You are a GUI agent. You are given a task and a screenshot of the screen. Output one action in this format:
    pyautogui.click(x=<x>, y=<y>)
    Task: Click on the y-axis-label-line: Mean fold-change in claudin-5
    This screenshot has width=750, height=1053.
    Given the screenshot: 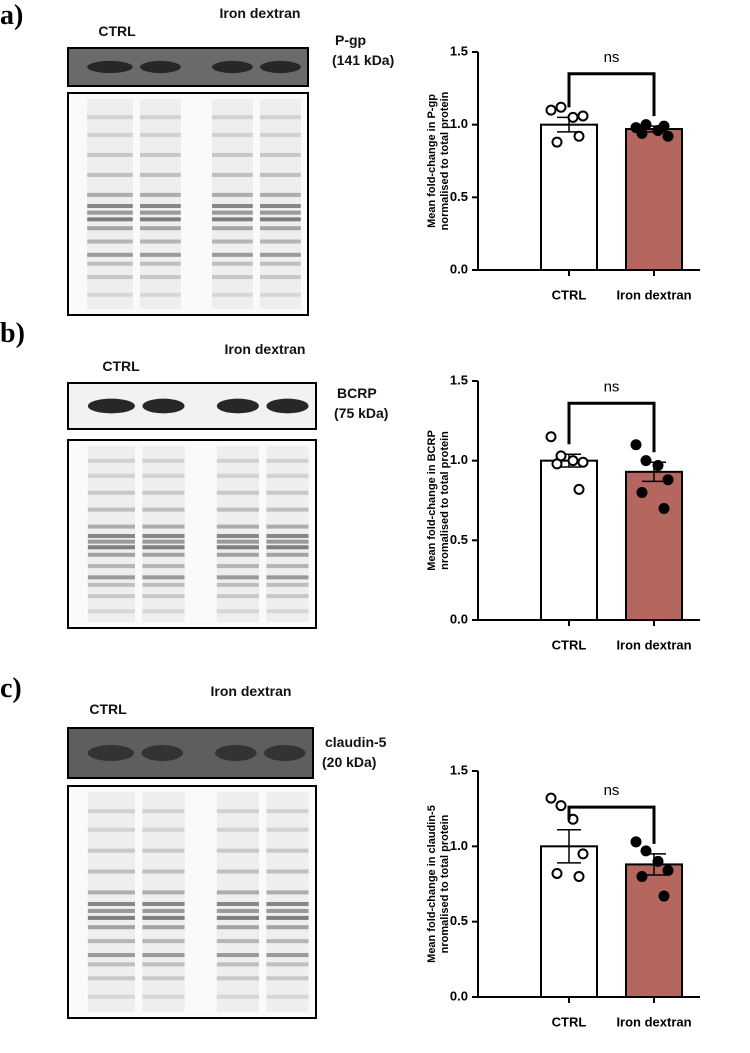 What is the action you would take?
    pyautogui.click(x=432, y=884)
    